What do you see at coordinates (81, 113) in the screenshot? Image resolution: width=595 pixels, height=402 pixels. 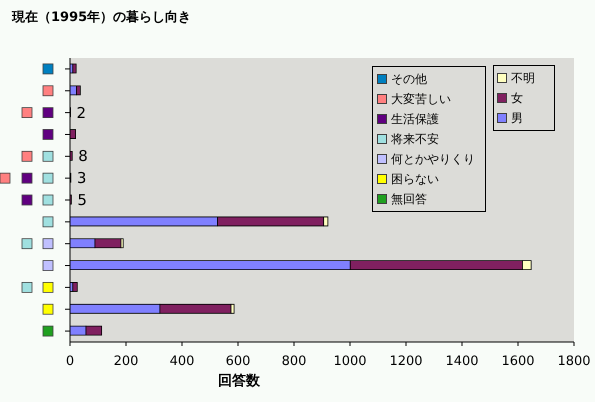 I see `total-label: 2` at bounding box center [81, 113].